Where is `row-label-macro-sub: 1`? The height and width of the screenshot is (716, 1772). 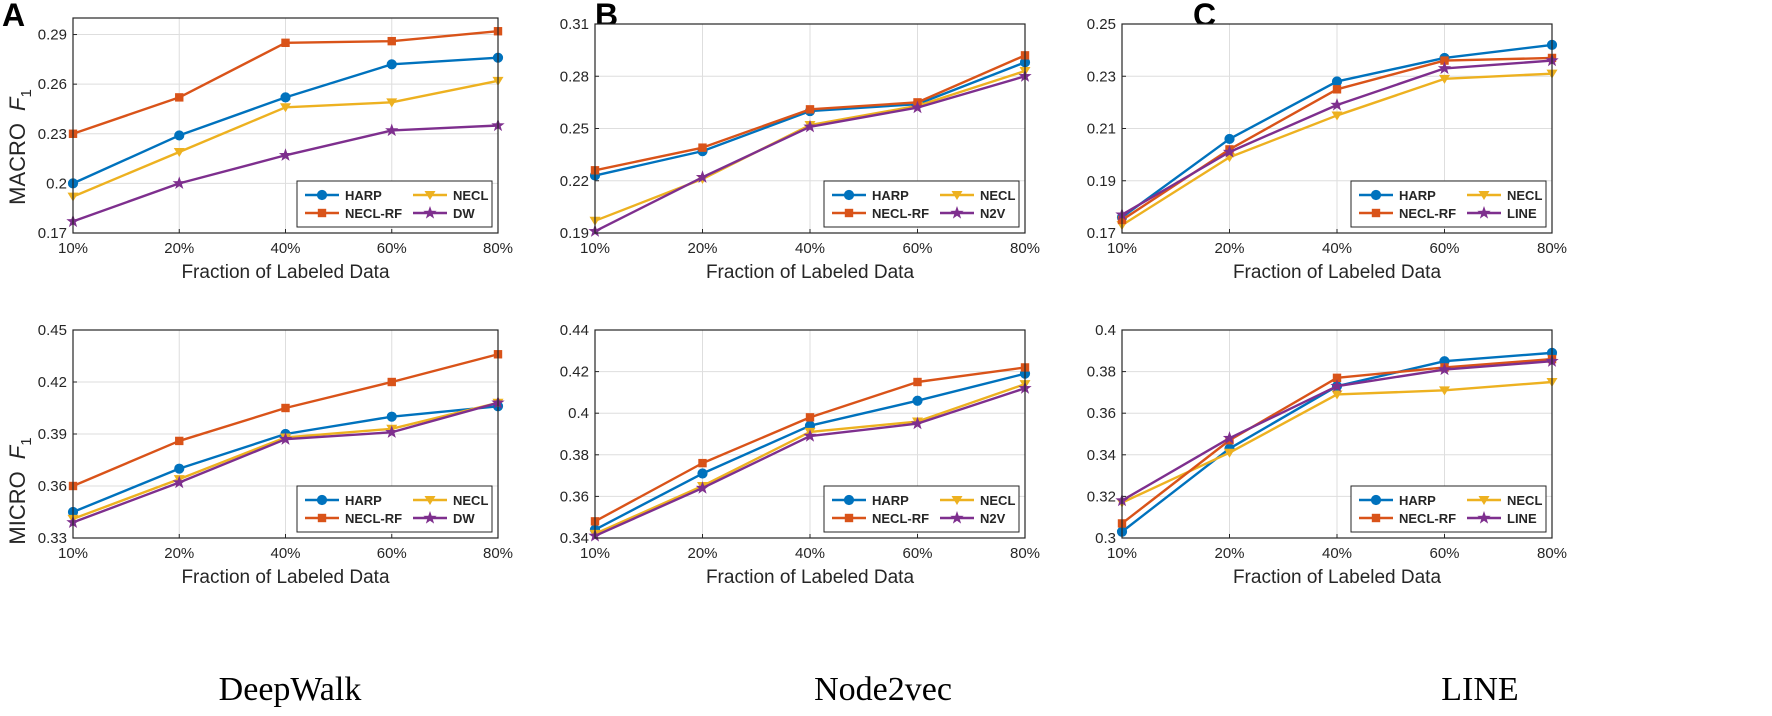 row-label-macro-sub: 1 is located at coordinates (26, 93).